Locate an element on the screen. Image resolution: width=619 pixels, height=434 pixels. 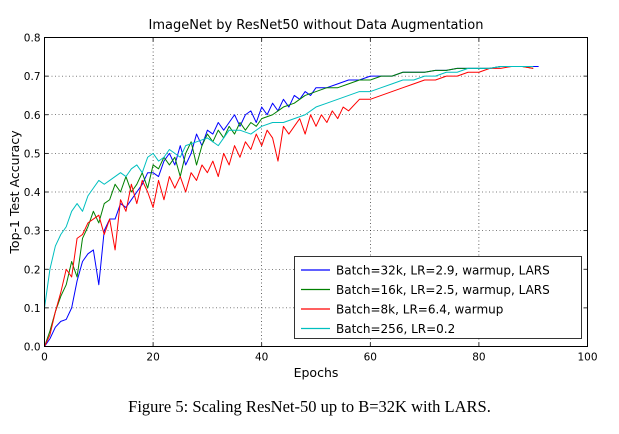
legend-label: Batch=32k, LR=2.9, warmup, LARS is located at coordinates (443, 271).